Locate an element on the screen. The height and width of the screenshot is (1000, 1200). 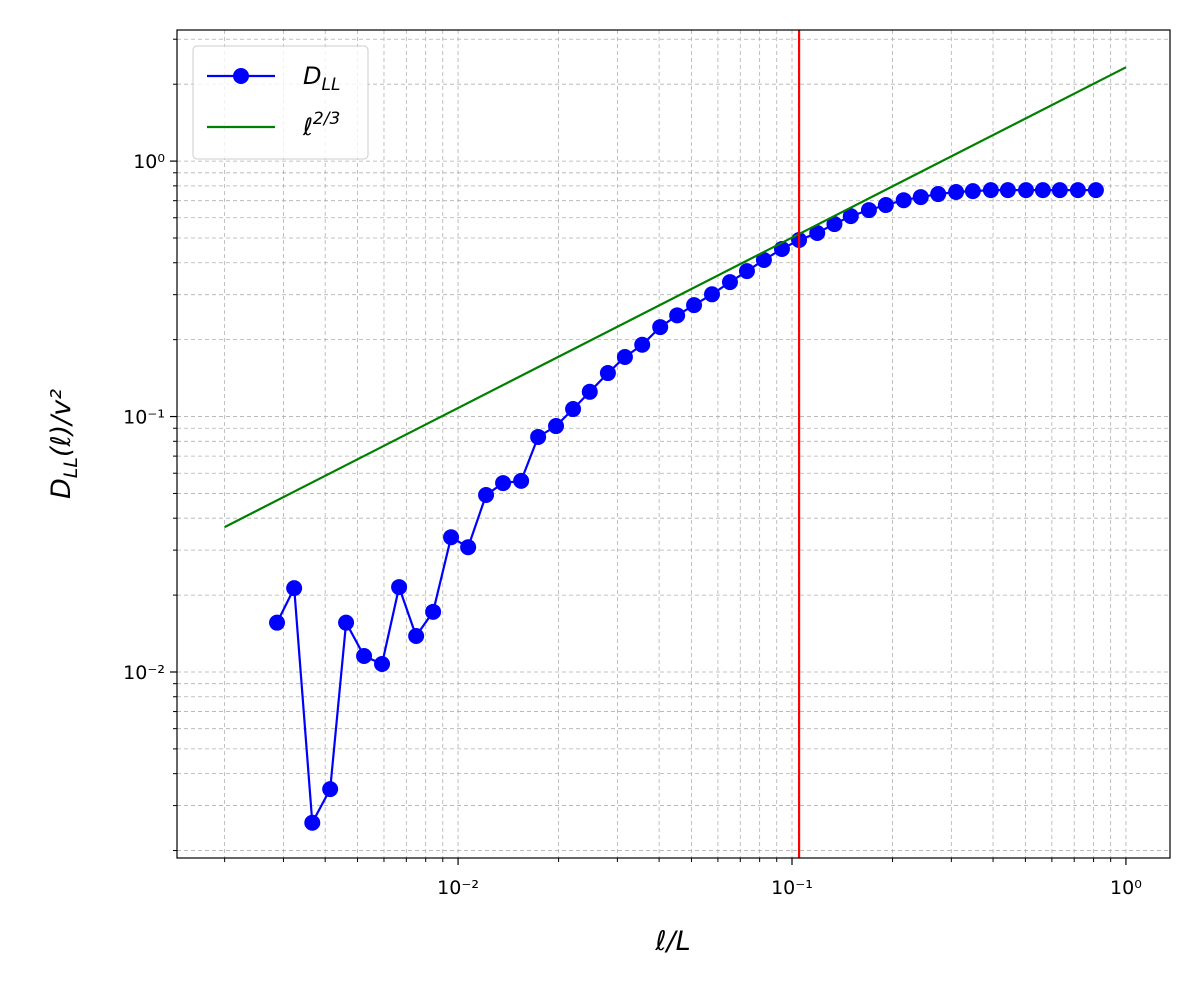
x-tick-label: 10⁰ is located at coordinates (1126, 888).